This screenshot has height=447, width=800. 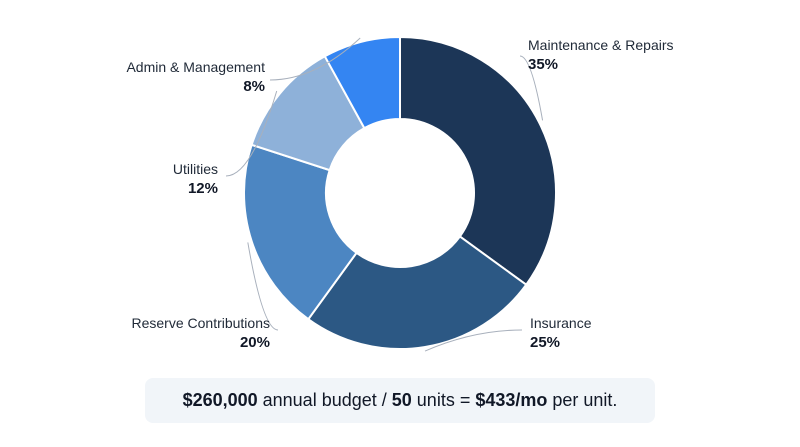 What do you see at coordinates (255, 342) in the screenshot?
I see `slice-value-reserve-contributions: 20%` at bounding box center [255, 342].